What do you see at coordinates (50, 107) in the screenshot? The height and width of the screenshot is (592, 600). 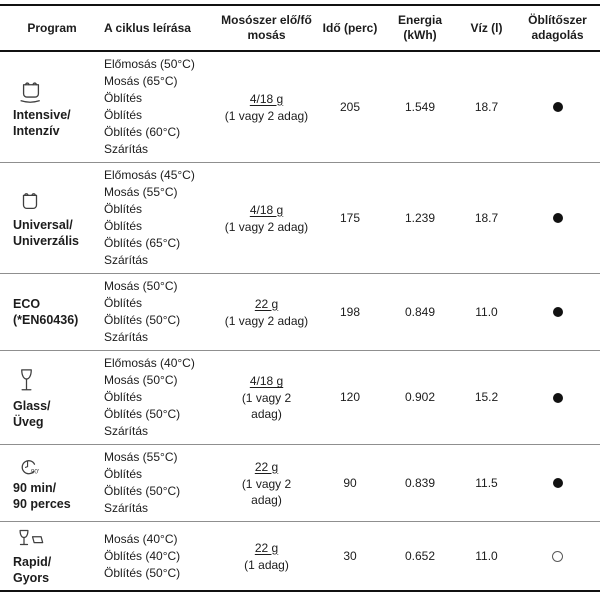 I see `program-cell: Intensive/Intenzív` at bounding box center [50, 107].